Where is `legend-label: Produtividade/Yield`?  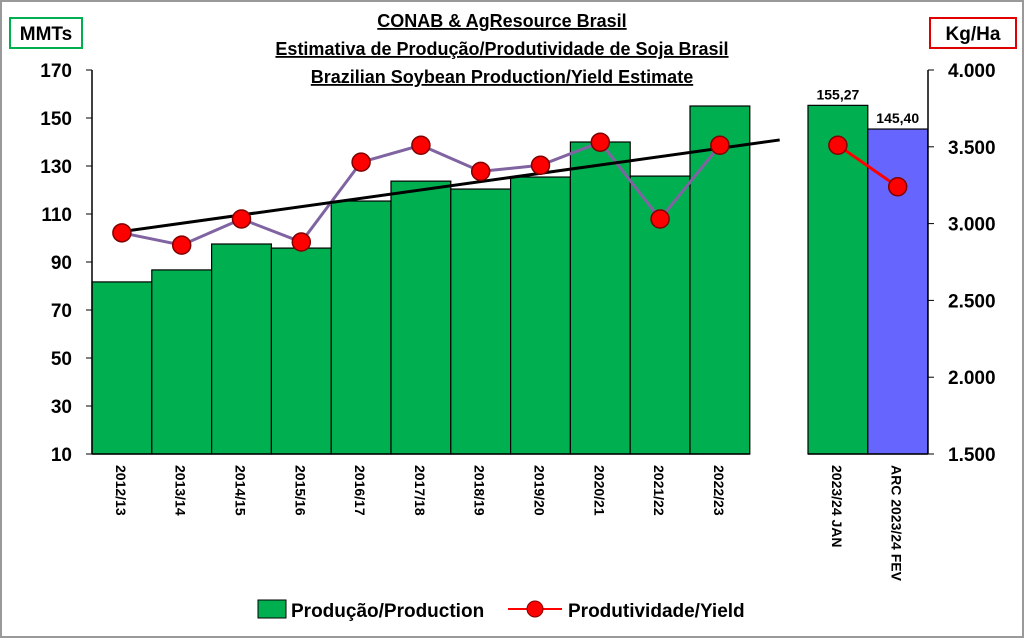
legend-label: Produtividade/Yield is located at coordinates (656, 611).